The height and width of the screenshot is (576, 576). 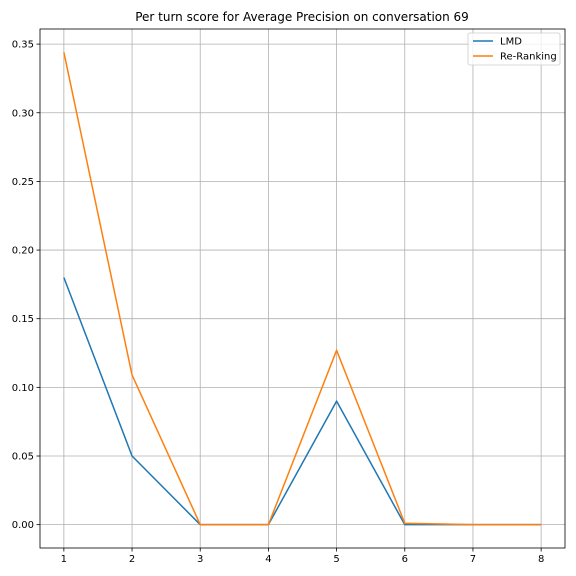 I want to click on legend-label: LMD, so click(x=511, y=42).